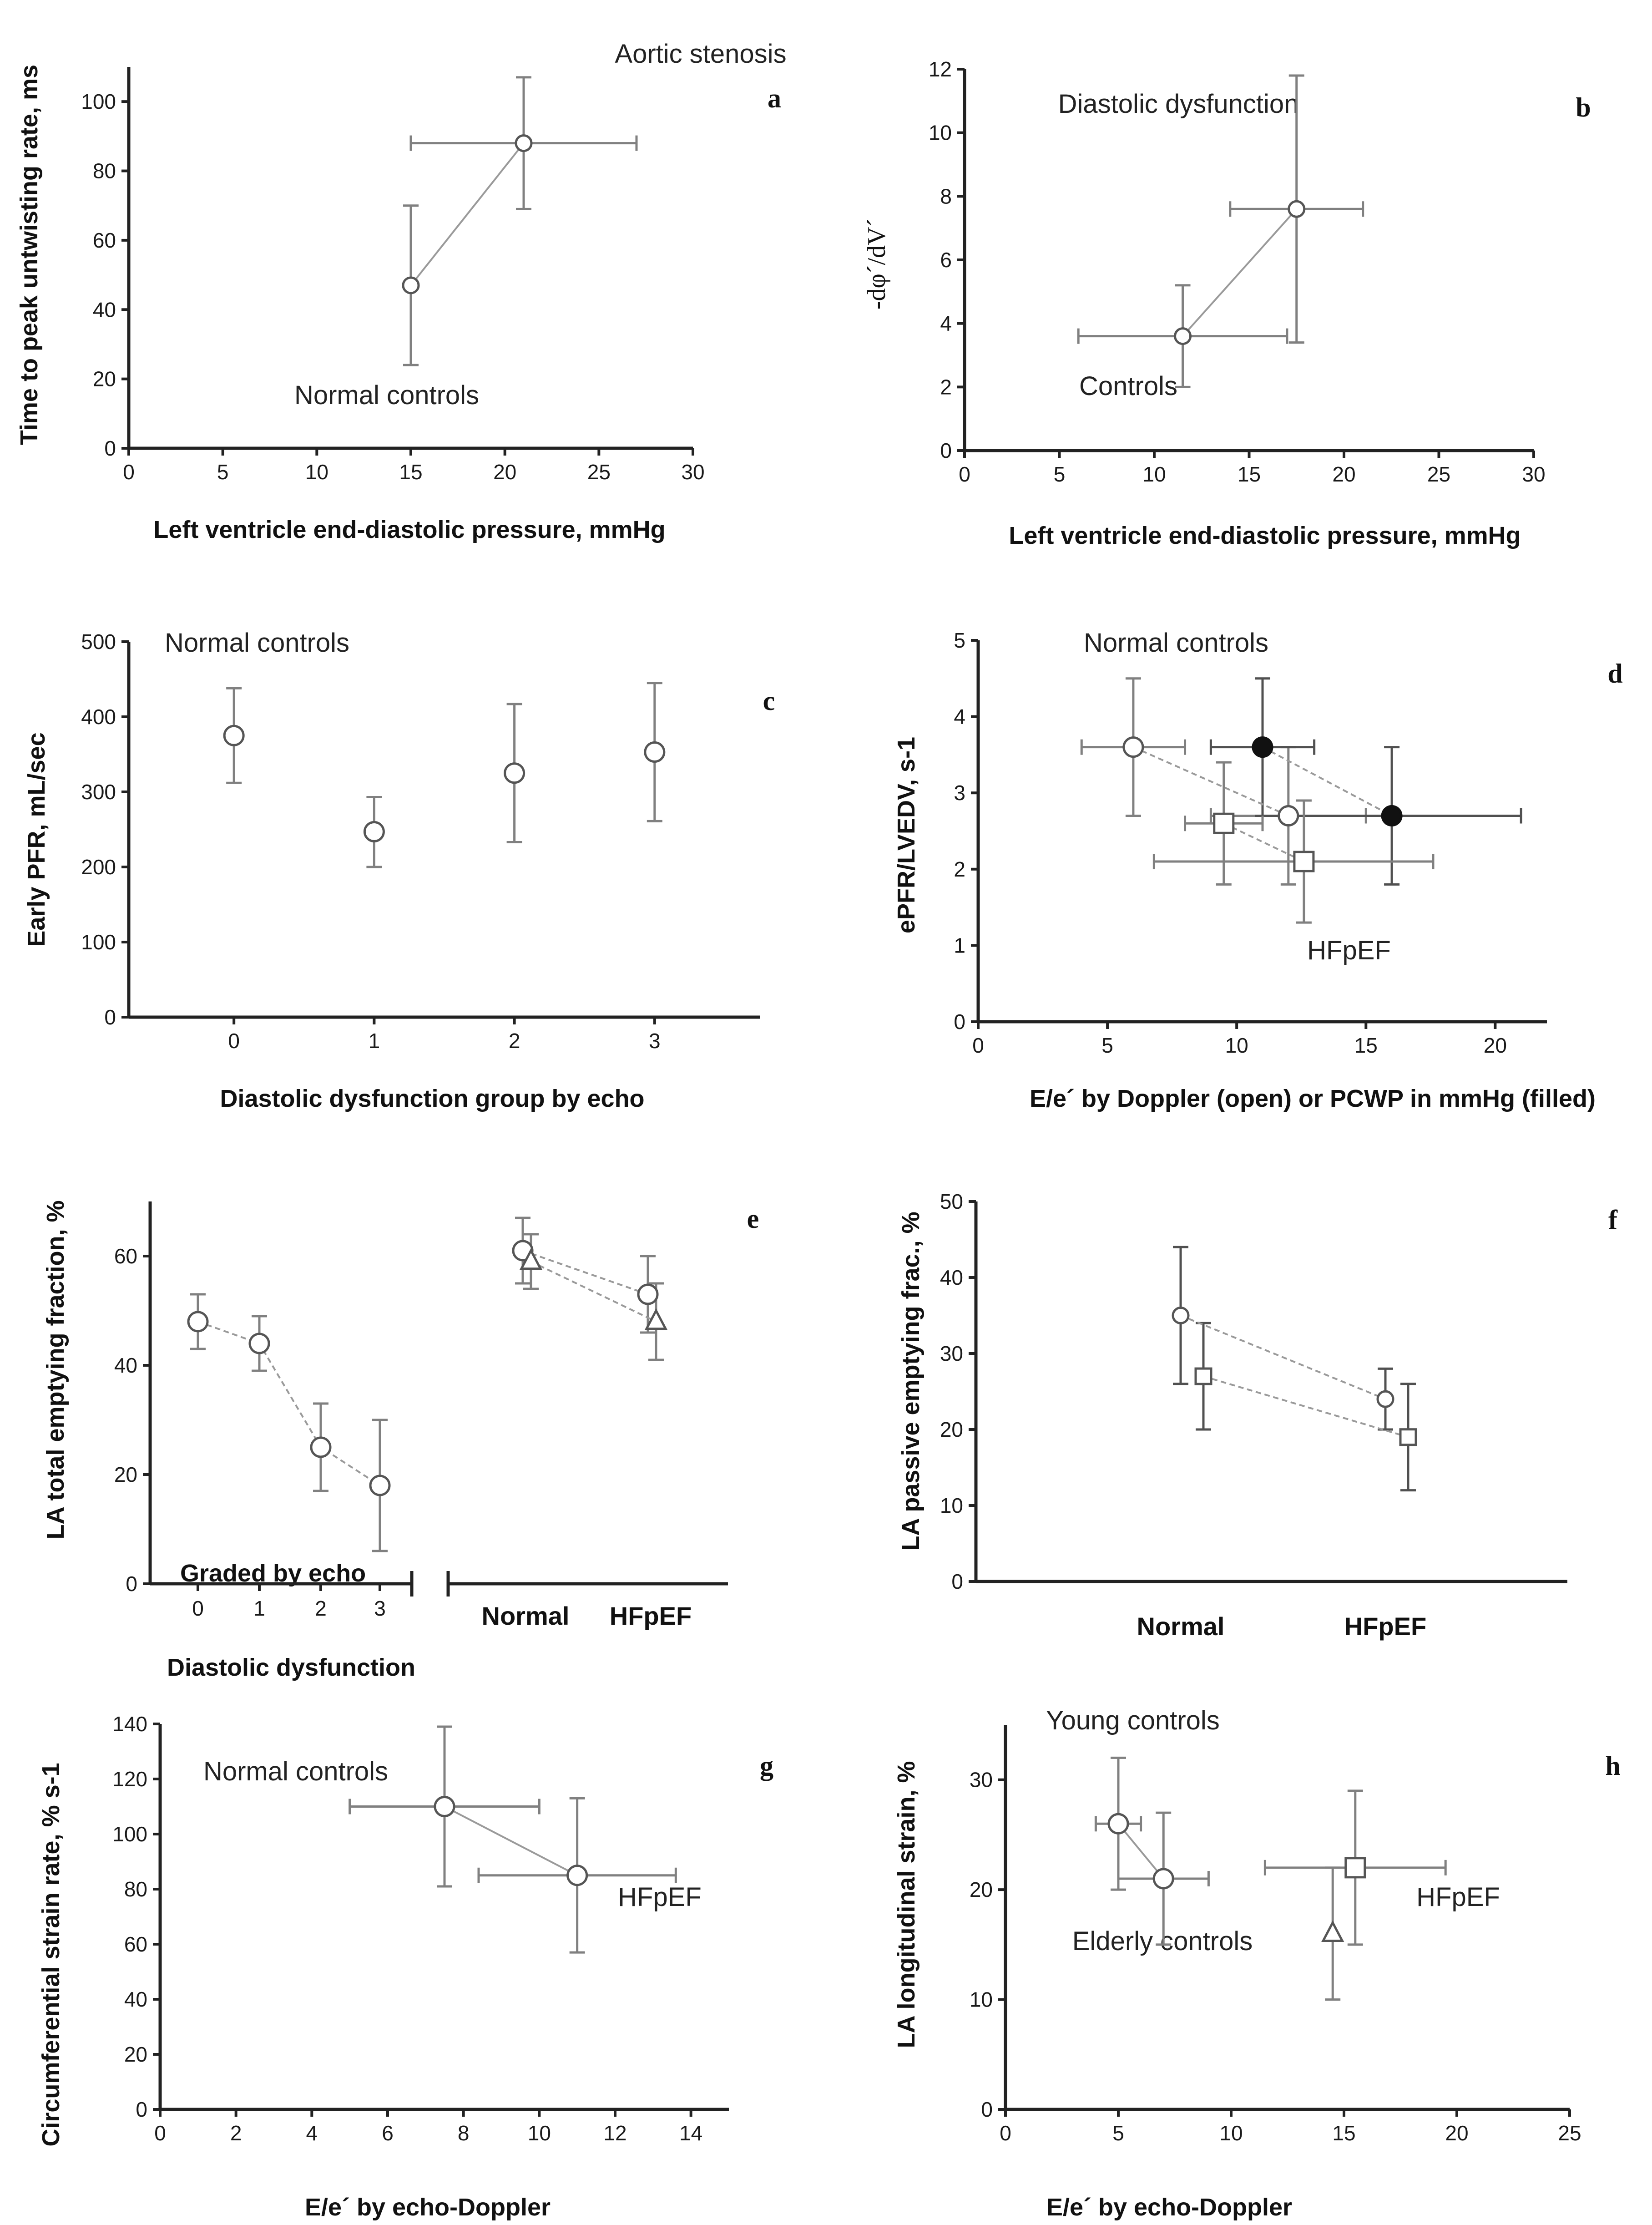  What do you see at coordinates (660, 1897) in the screenshot?
I see `panel-g-annotation-hfpef: HFpEF` at bounding box center [660, 1897].